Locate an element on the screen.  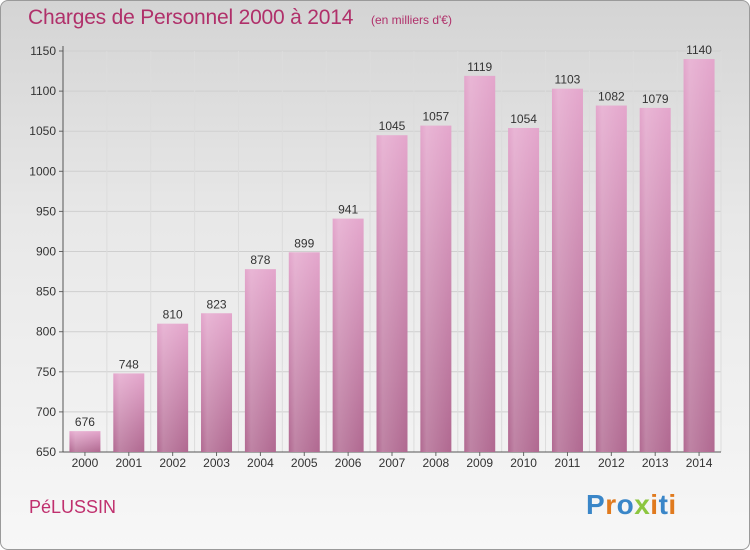
logo-letter: o is located at coordinates (625, 504).